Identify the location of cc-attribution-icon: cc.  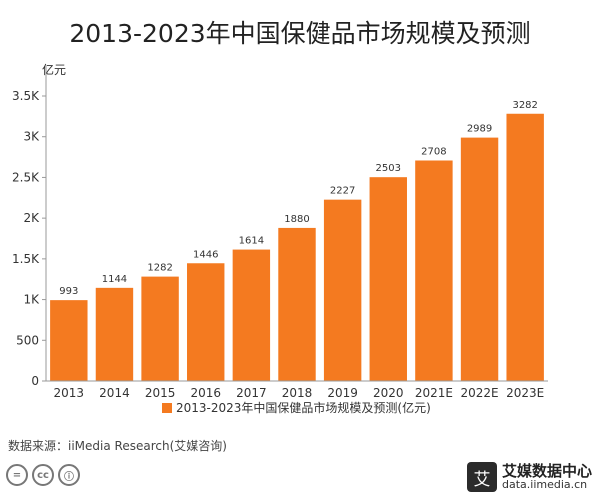
(43, 475).